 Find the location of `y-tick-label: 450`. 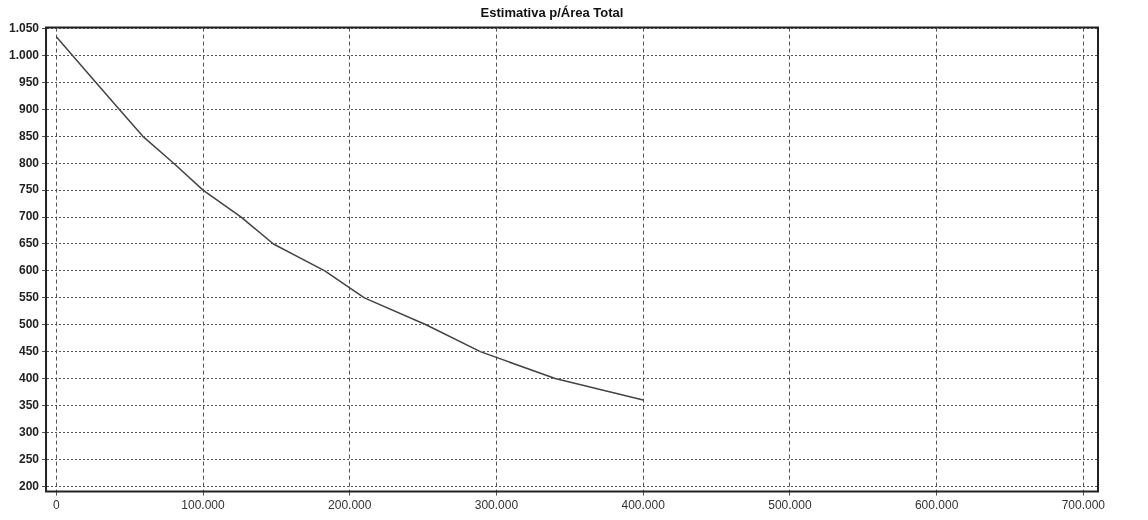

y-tick-label: 450 is located at coordinates (29, 350).